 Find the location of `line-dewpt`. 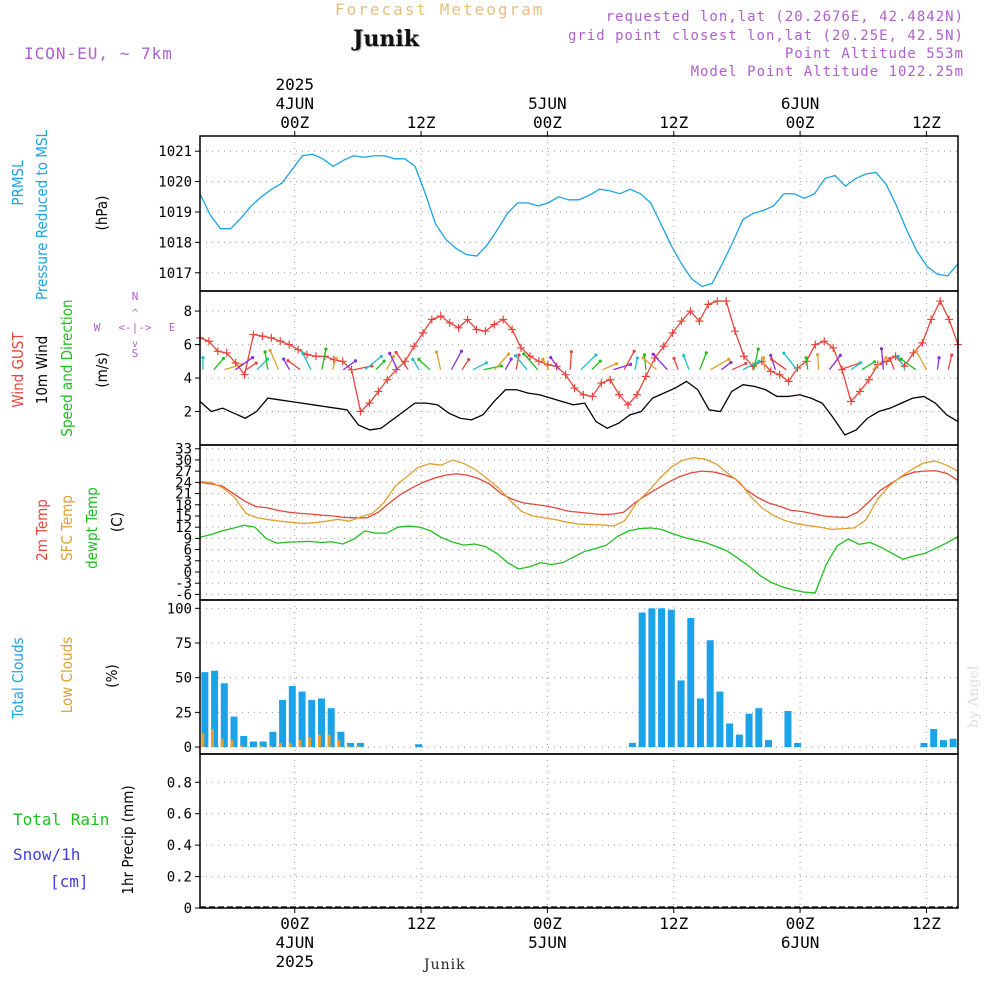

line-dewpt is located at coordinates (579, 559).